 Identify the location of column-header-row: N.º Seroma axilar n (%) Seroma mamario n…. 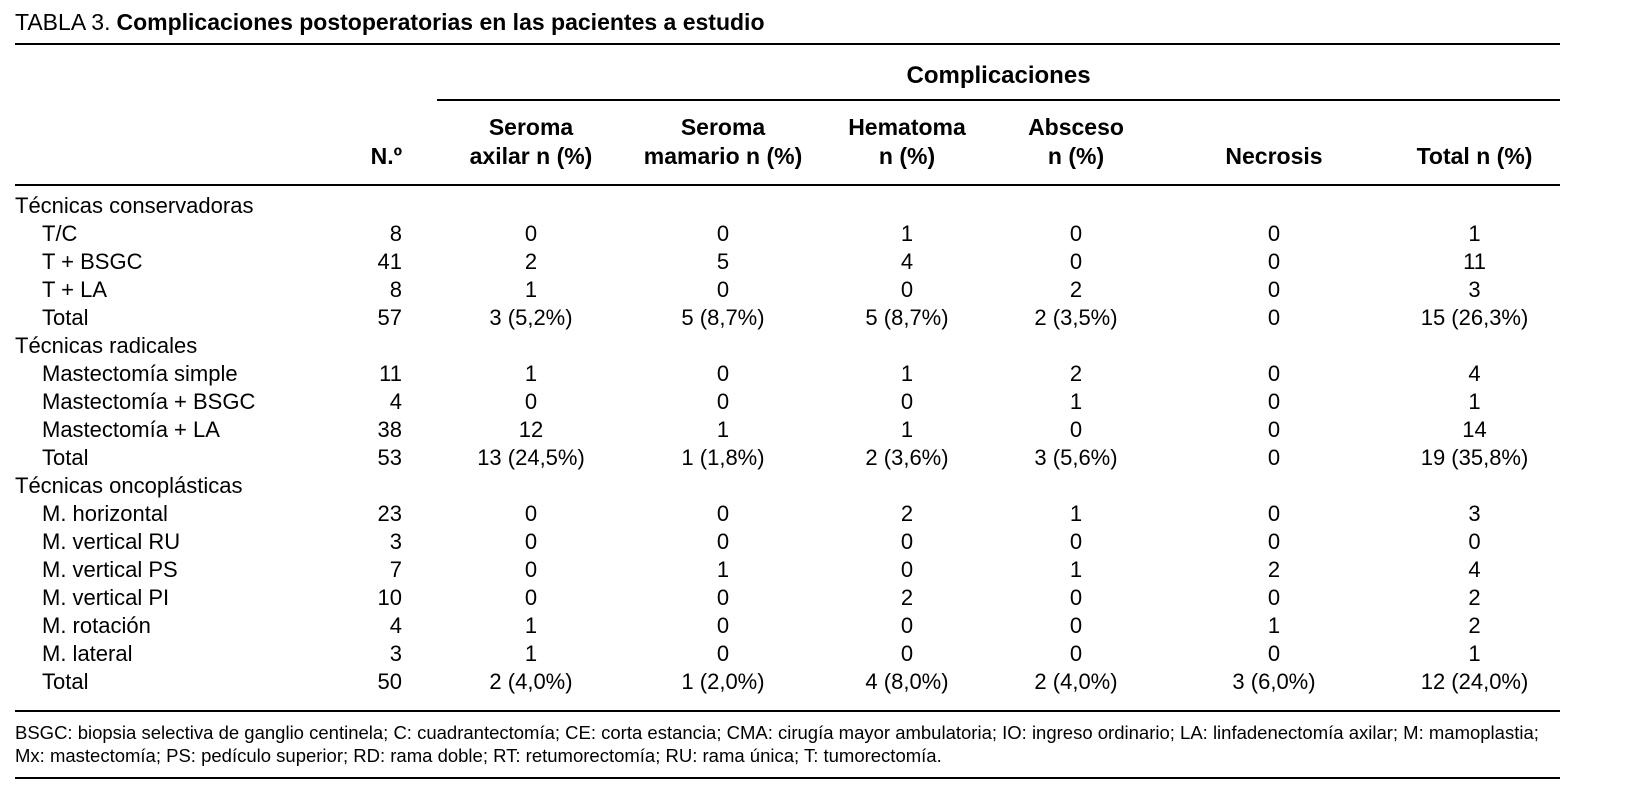
(788, 143).